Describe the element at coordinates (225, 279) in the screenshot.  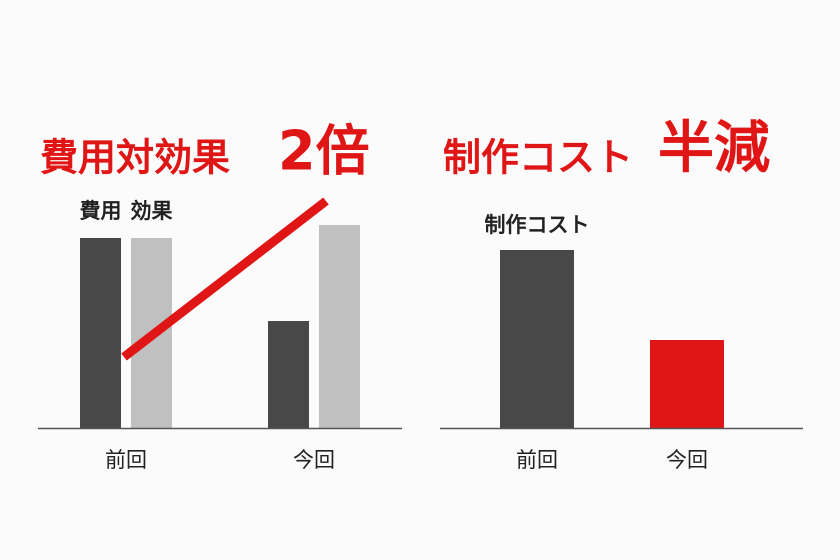
I see `trend-arrow` at that location.